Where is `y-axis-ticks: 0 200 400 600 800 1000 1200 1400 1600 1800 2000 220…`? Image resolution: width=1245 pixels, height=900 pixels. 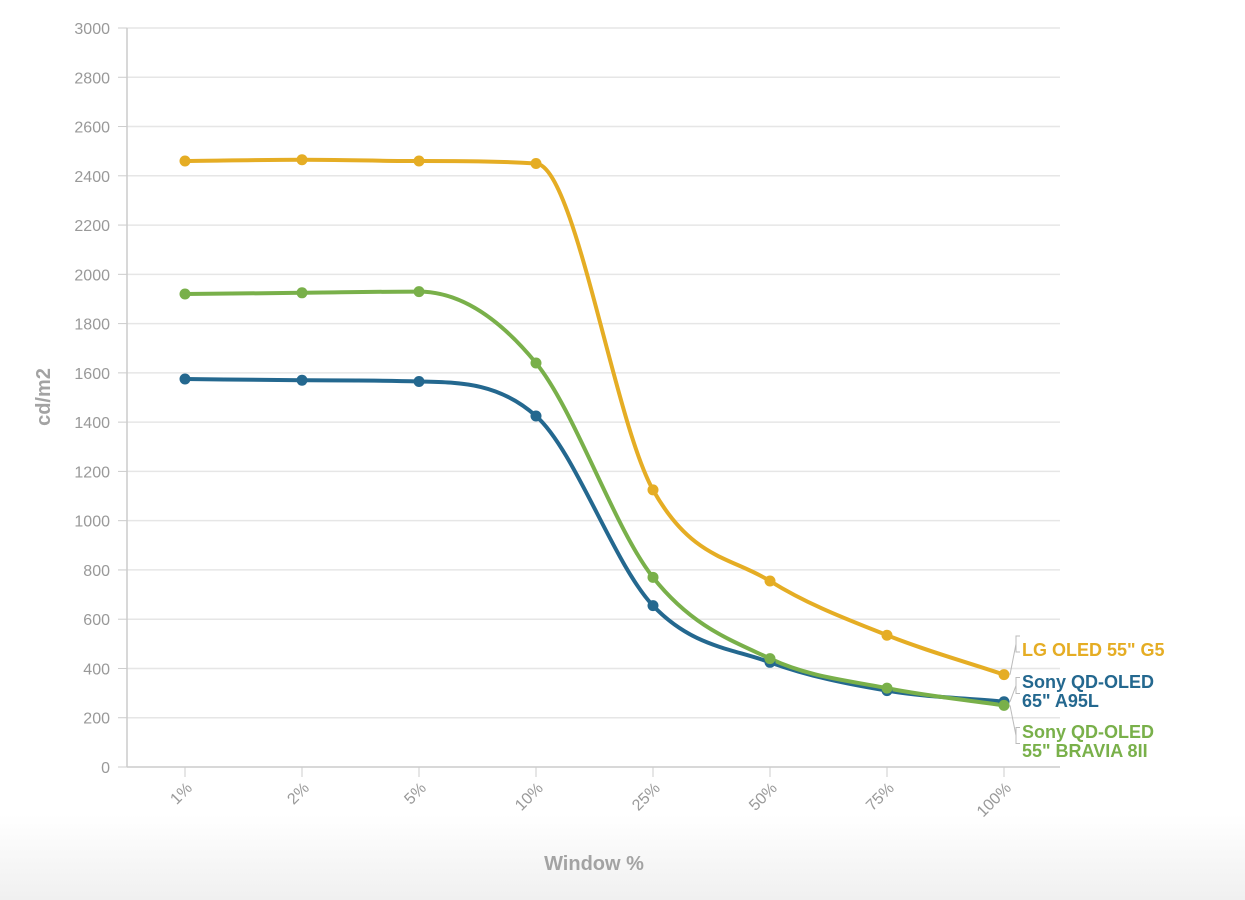 y-axis-ticks: 0 200 400 600 800 1000 1200 1400 1600 1800 2000 220… is located at coordinates (92, 399).